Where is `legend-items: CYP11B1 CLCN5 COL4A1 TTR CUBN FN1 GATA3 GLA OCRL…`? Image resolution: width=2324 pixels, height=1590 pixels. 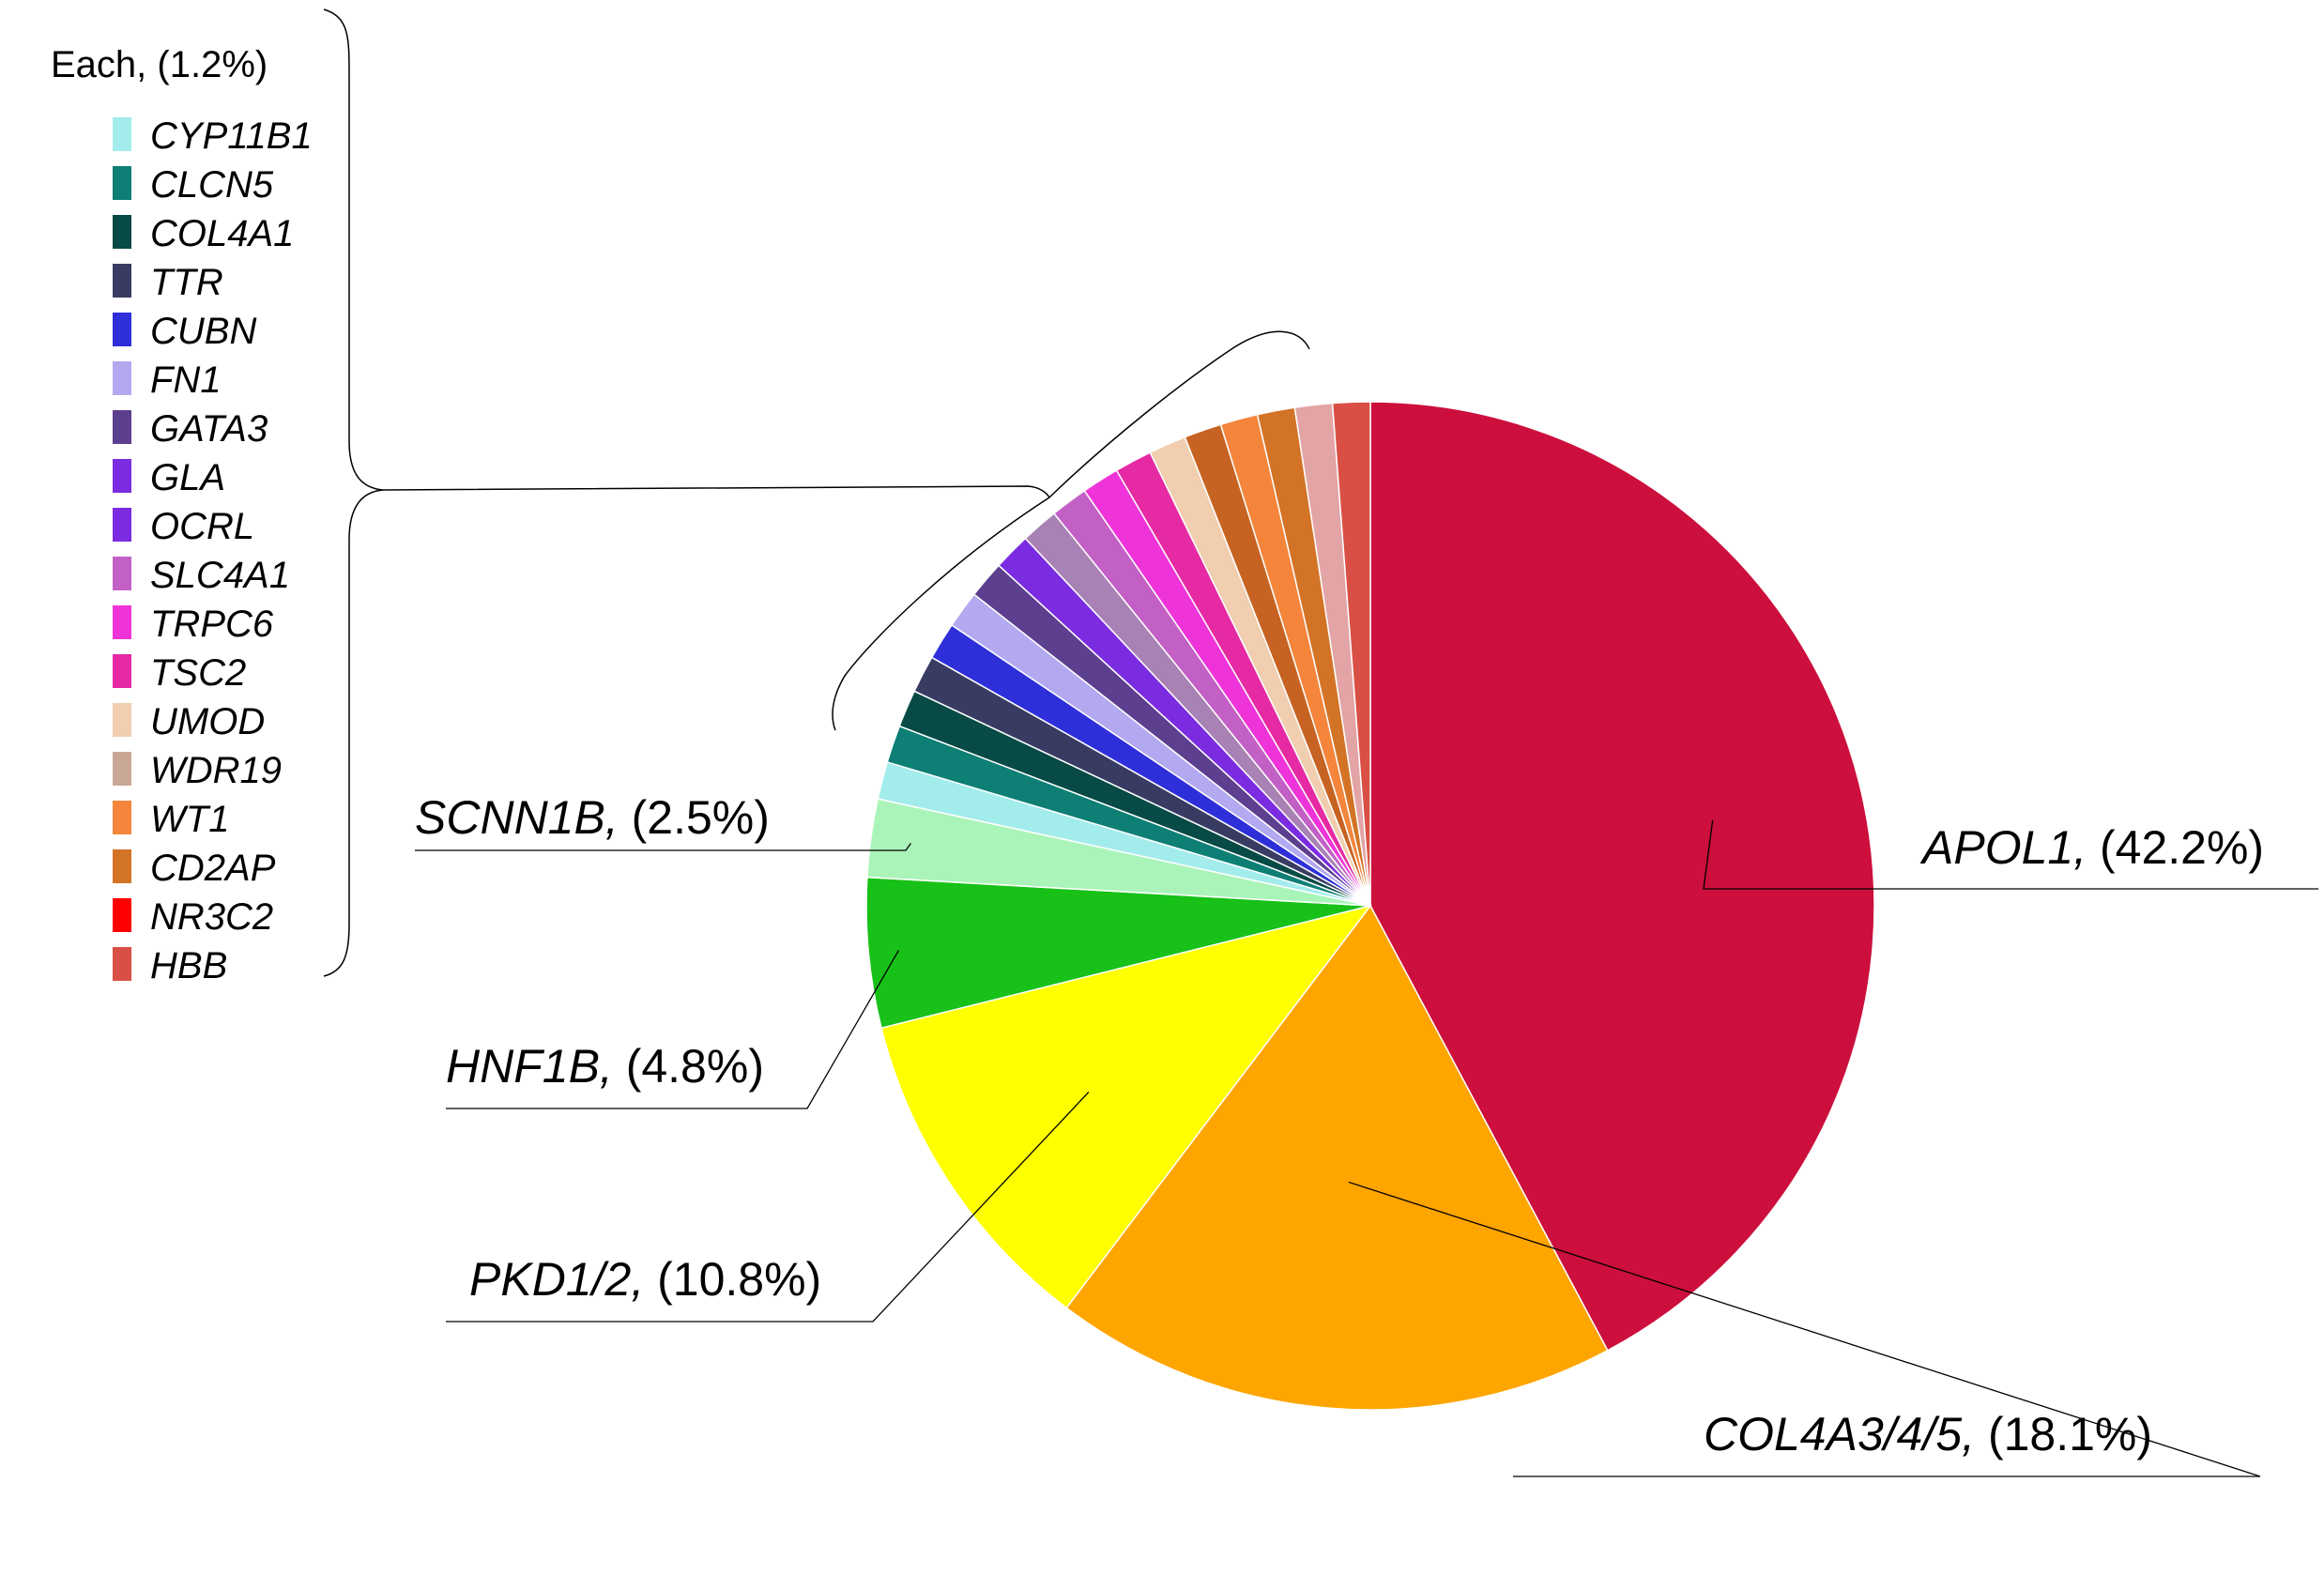
legend-items: CYP11B1 CLCN5 COL4A1 TTR CUBN FN1 GATA3 GLA OCRL… is located at coordinates (213, 550).